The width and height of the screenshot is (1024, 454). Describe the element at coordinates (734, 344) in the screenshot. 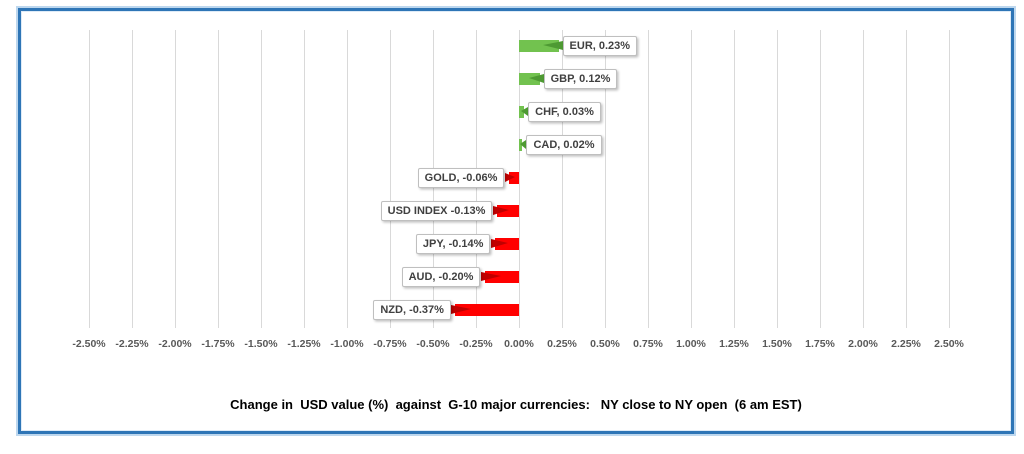

I see `x-axis-tick-label: 1.25%` at that location.